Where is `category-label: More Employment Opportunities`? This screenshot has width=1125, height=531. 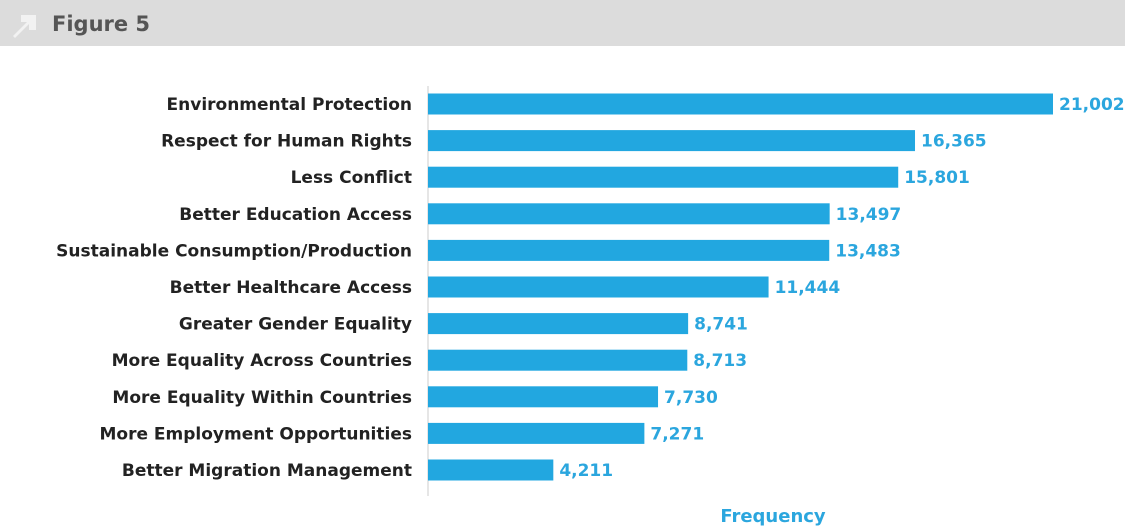
category-label: More Employment Opportunities is located at coordinates (255, 434).